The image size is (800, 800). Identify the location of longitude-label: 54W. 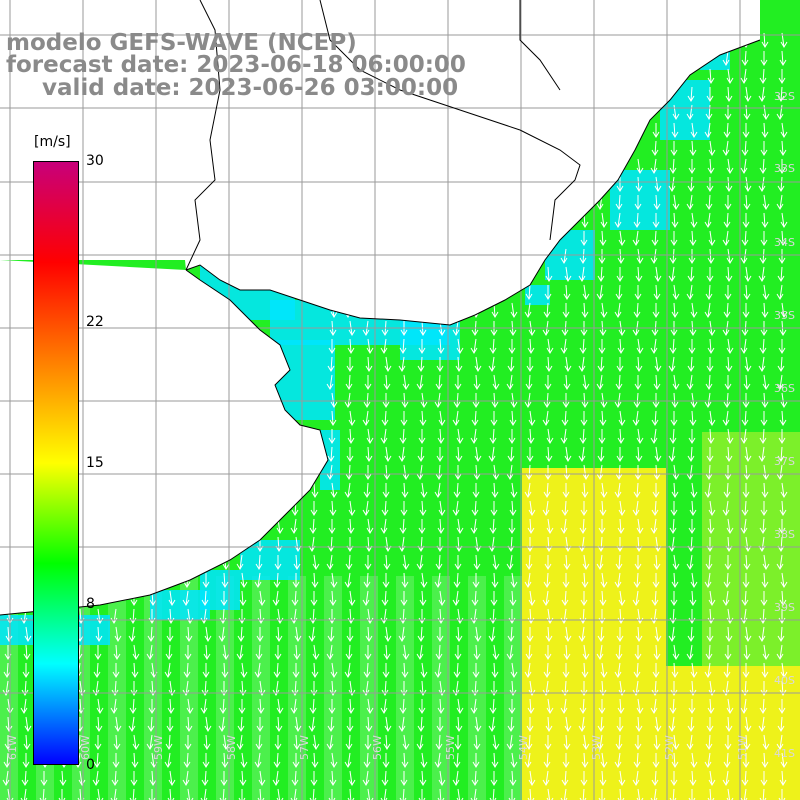
(523, 747).